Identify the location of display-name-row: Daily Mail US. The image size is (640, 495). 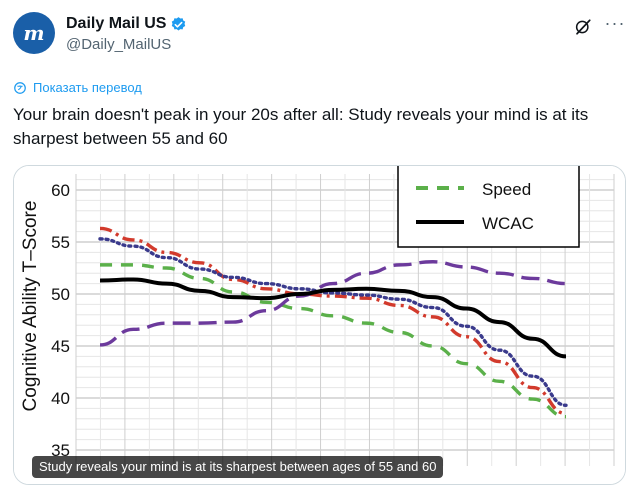
(126, 24).